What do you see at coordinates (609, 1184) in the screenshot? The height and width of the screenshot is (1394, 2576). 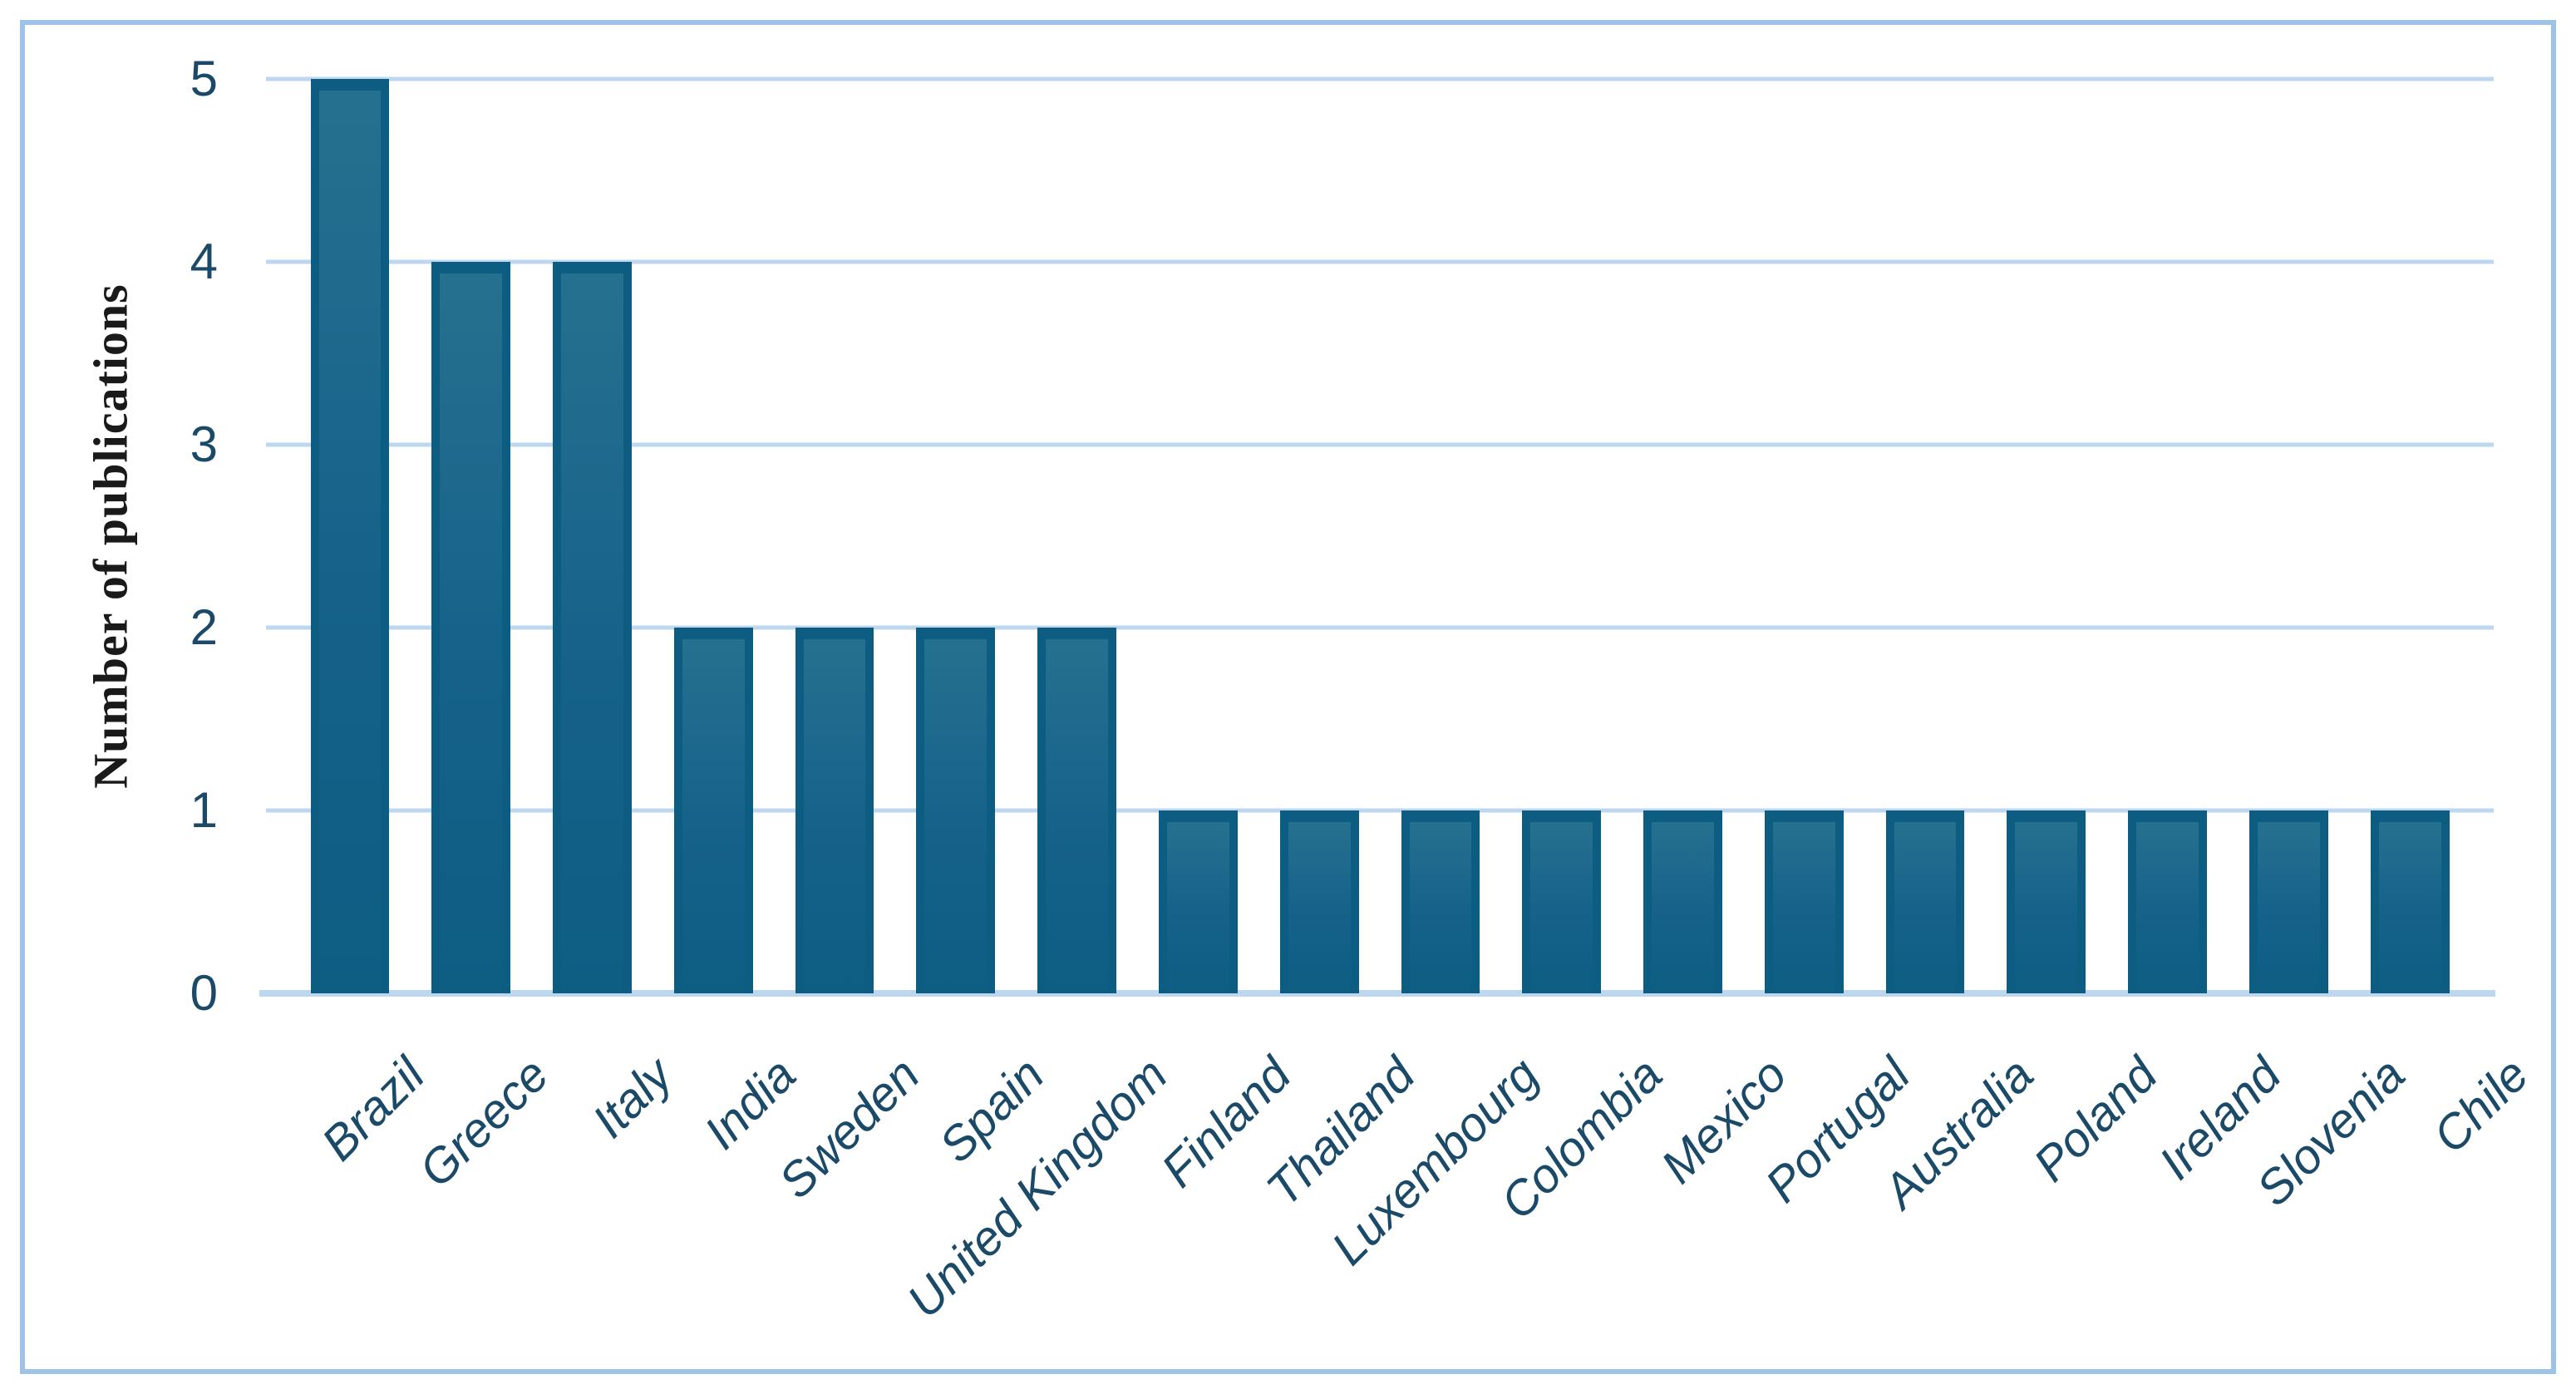 I see `x-label-cell: Italy` at bounding box center [609, 1184].